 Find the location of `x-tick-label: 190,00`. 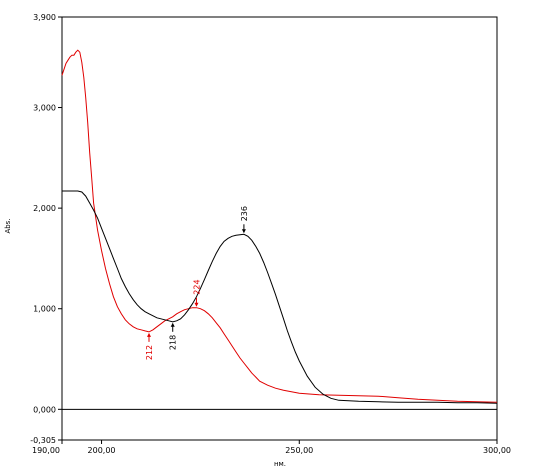

x-tick-label: 190,00 is located at coordinates (46, 450).